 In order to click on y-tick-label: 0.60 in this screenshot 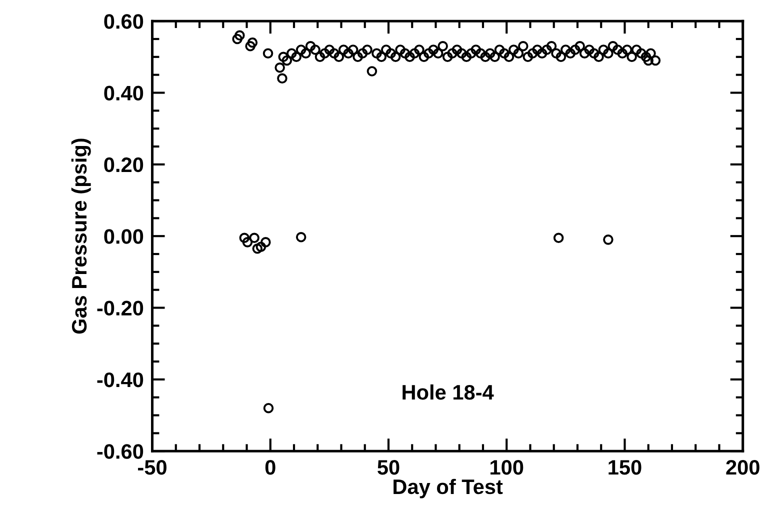, I will do `click(124, 21)`.